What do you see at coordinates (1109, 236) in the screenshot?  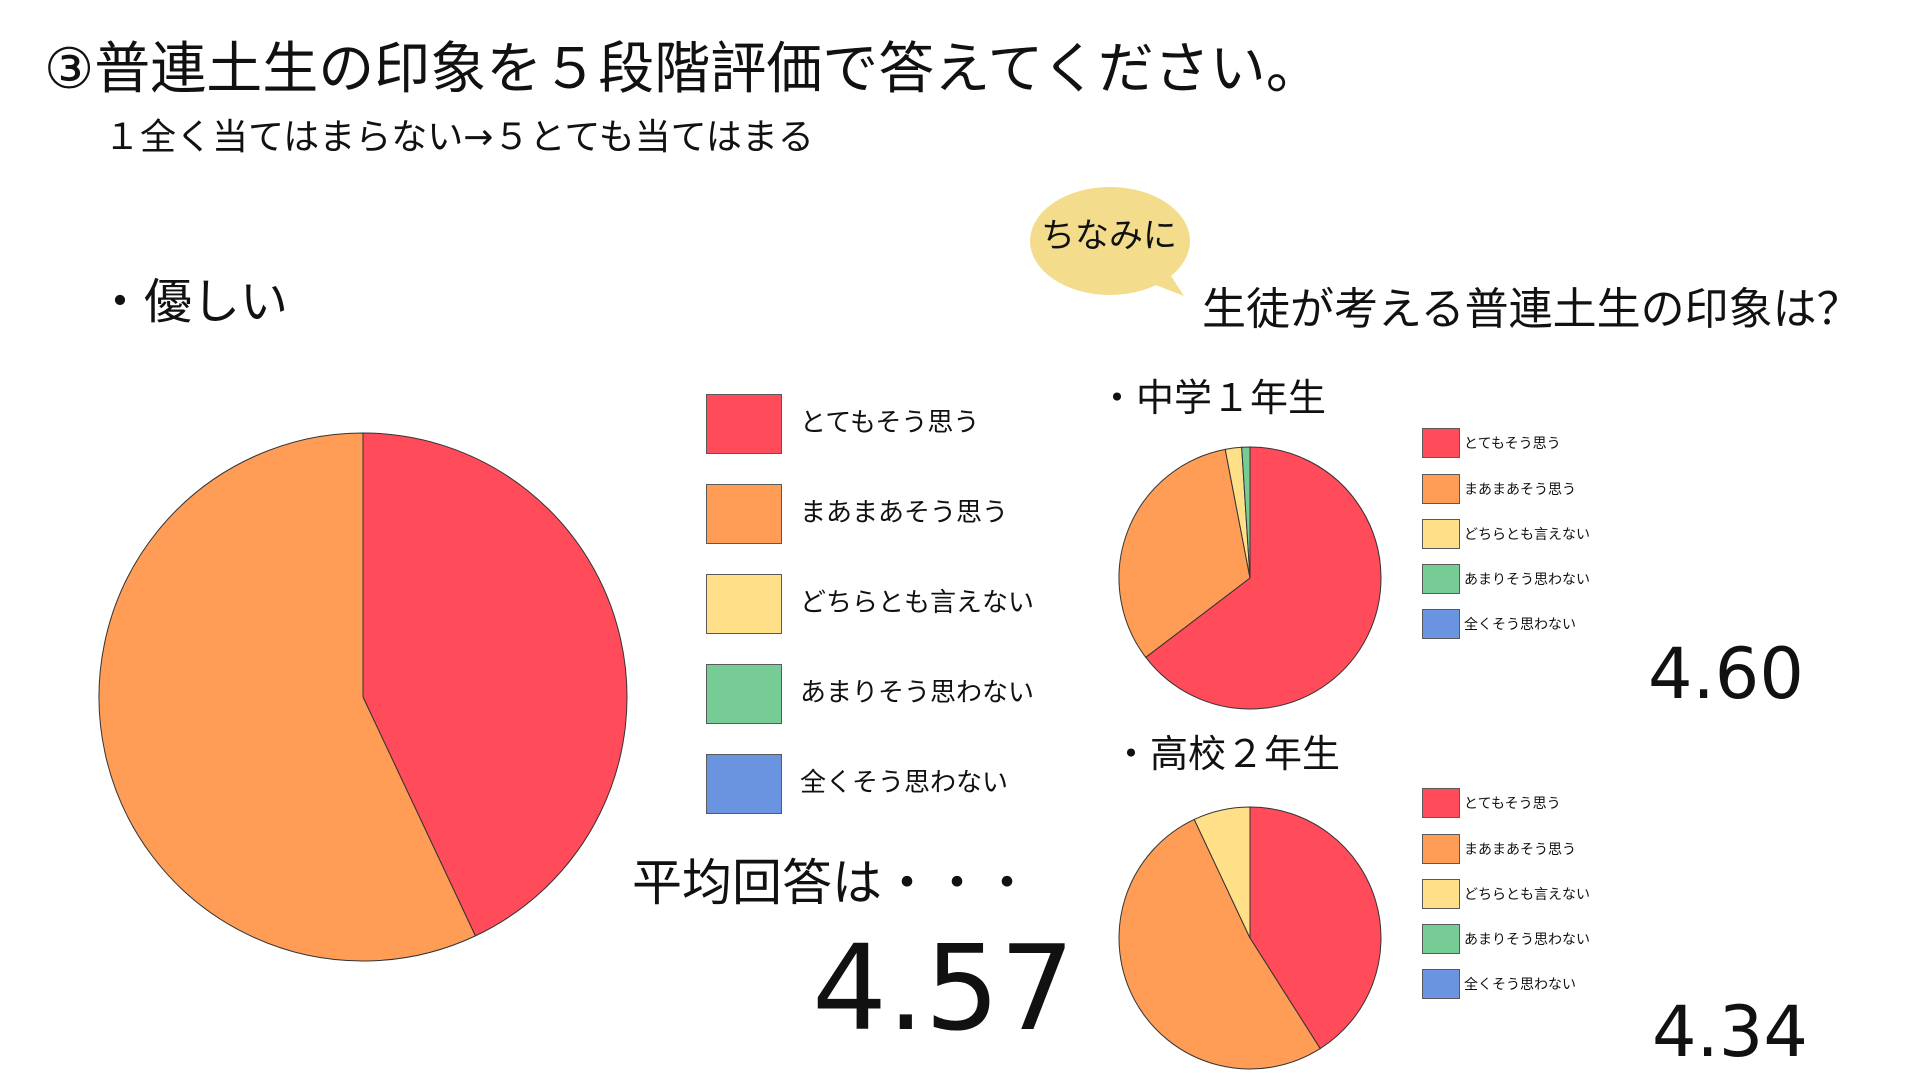 I see `speech-bubble-text: ちなみに` at bounding box center [1109, 236].